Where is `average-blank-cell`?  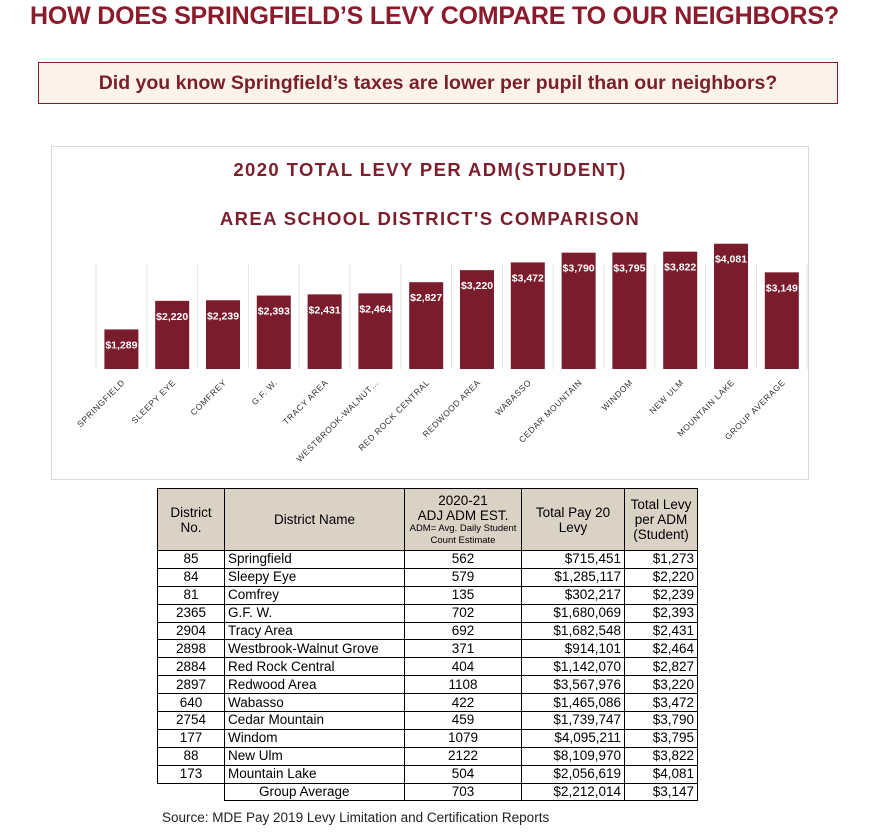 average-blank-cell is located at coordinates (191, 791).